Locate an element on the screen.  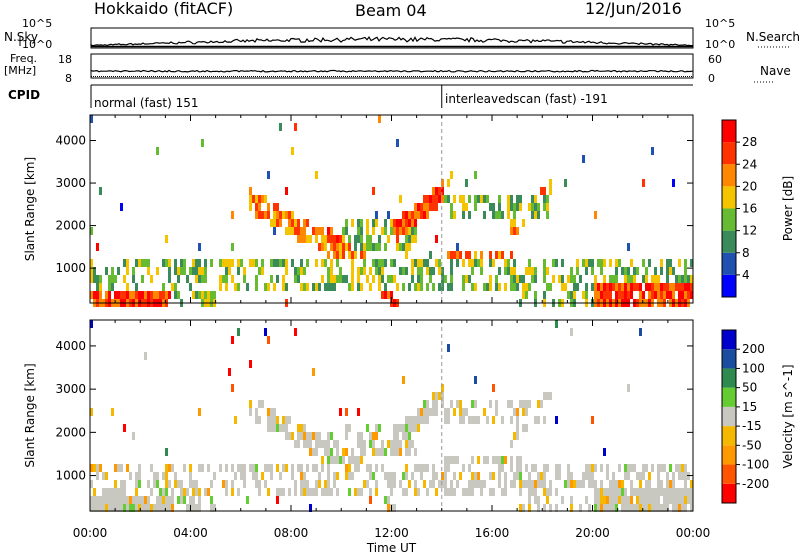
power-colorbar-tick-label: 16 is located at coordinates (749, 209).